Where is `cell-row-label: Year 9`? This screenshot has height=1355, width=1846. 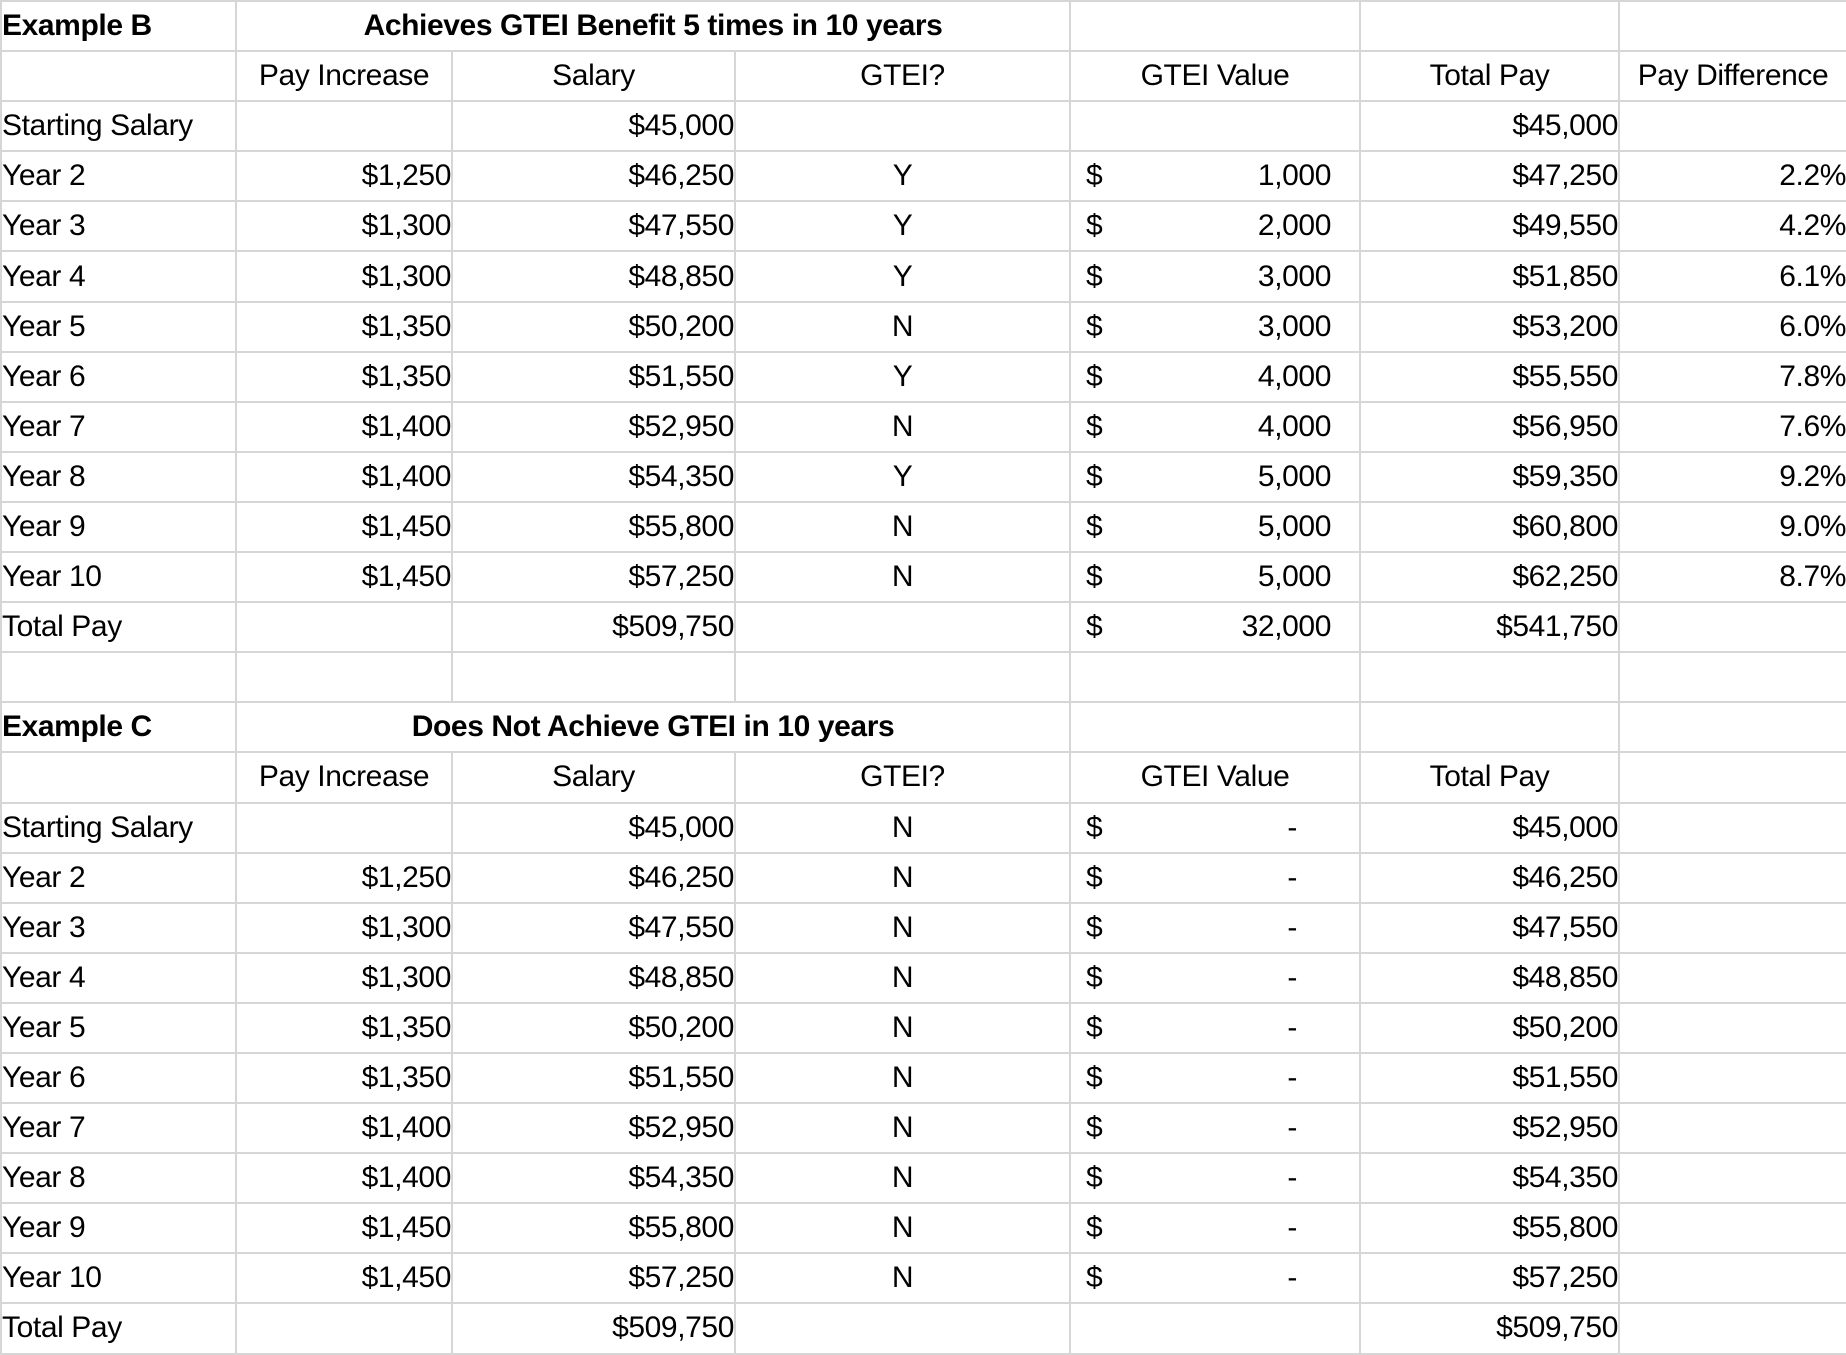
cell-row-label: Year 9 is located at coordinates (118, 527).